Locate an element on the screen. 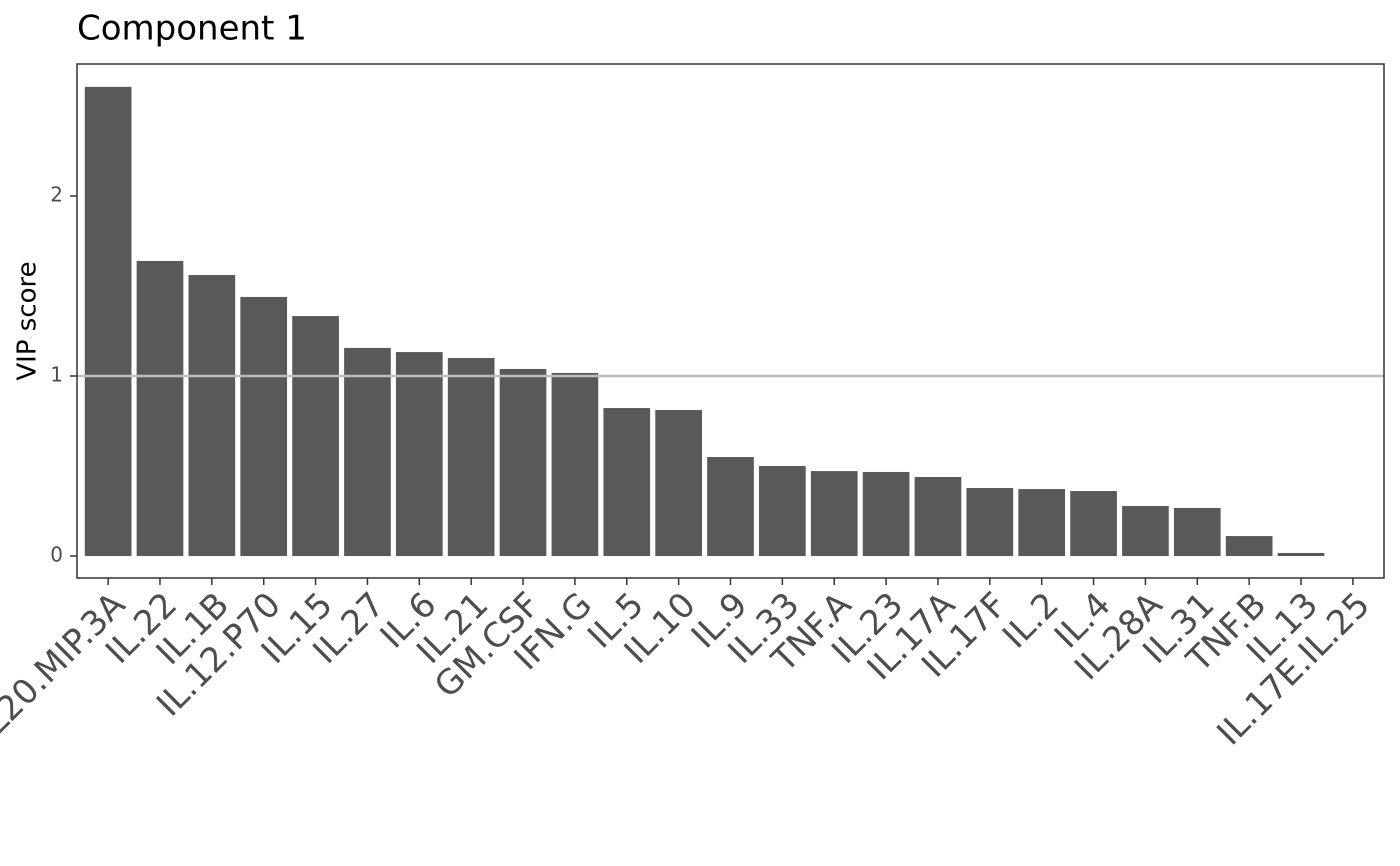 This screenshot has height=866, width=1400. chart-title: Component 1 is located at coordinates (192, 29).